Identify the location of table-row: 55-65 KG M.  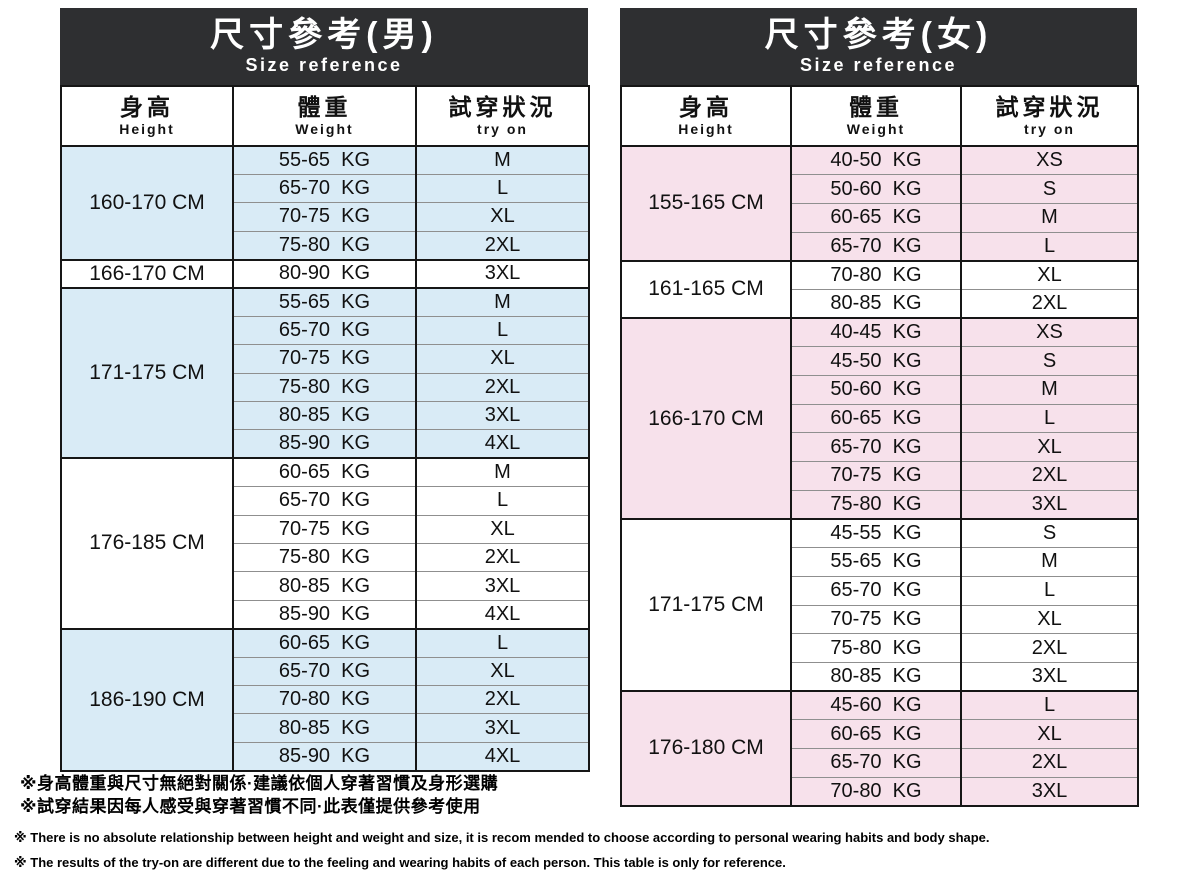
(879, 562).